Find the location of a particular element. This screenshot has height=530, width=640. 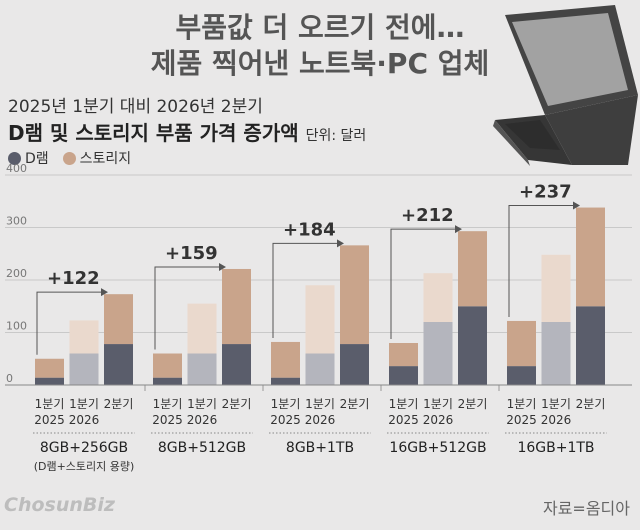

legend: D램 스토리지 is located at coordinates (76, 158).